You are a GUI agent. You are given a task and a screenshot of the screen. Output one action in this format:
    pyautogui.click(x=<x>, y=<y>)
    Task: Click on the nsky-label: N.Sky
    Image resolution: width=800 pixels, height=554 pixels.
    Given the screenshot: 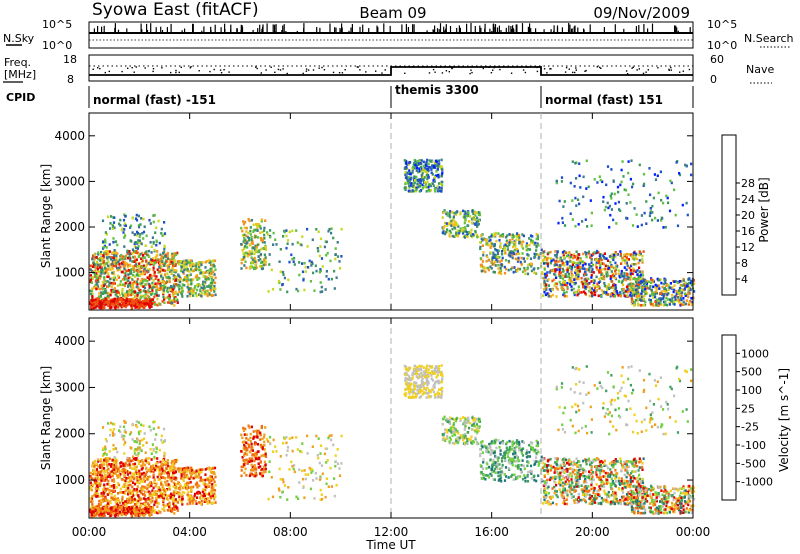 What is the action you would take?
    pyautogui.click(x=19, y=38)
    